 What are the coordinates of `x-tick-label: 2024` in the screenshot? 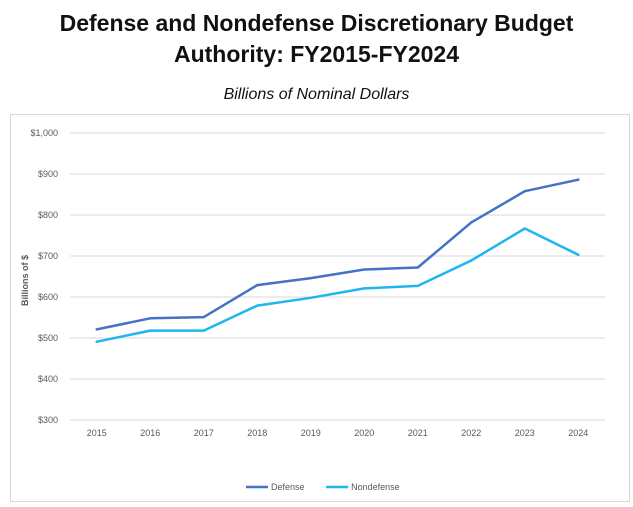 It's located at (578, 433).